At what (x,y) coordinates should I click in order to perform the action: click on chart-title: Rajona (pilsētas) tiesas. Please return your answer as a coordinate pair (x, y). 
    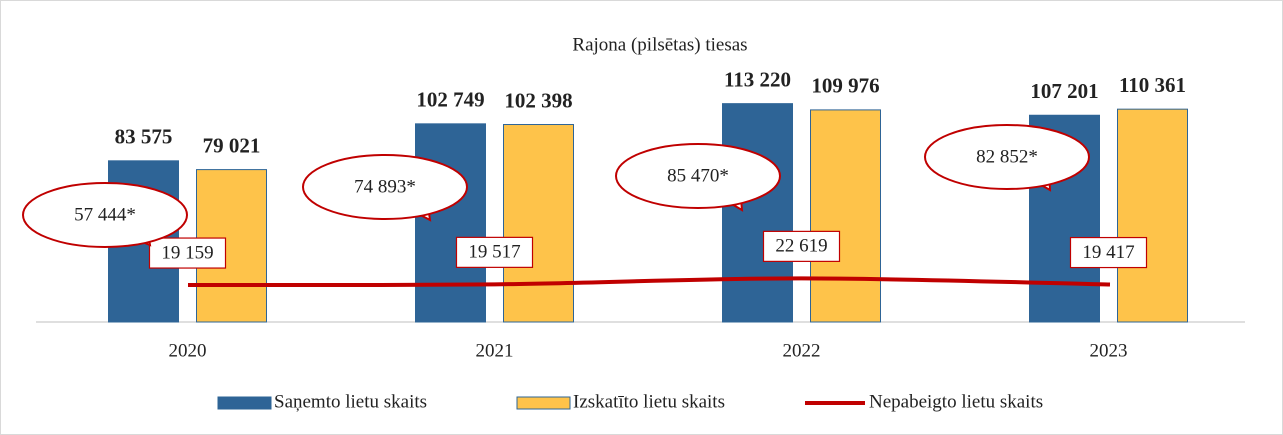
    Looking at the image, I should click on (659, 44).